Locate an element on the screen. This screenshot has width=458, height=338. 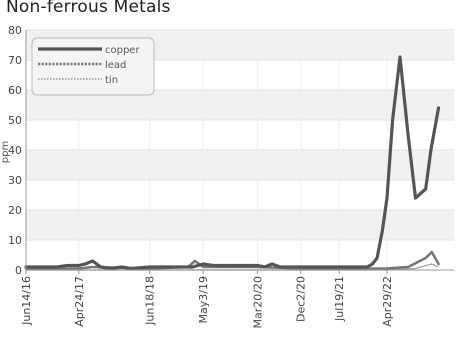
legend-label-copper: copper is located at coordinates (122, 50).